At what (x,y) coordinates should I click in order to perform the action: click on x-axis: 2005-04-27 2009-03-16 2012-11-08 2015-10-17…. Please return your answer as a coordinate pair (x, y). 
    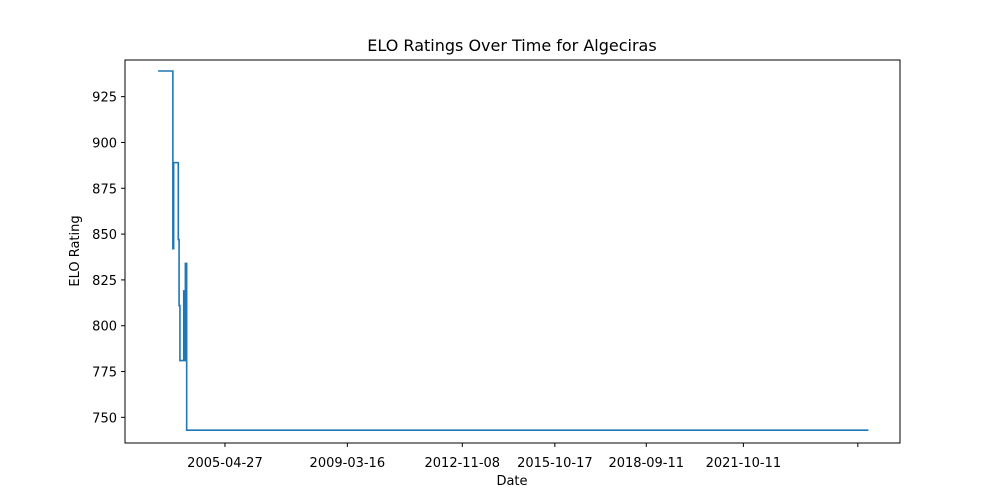
    Looking at the image, I should click on (523, 457).